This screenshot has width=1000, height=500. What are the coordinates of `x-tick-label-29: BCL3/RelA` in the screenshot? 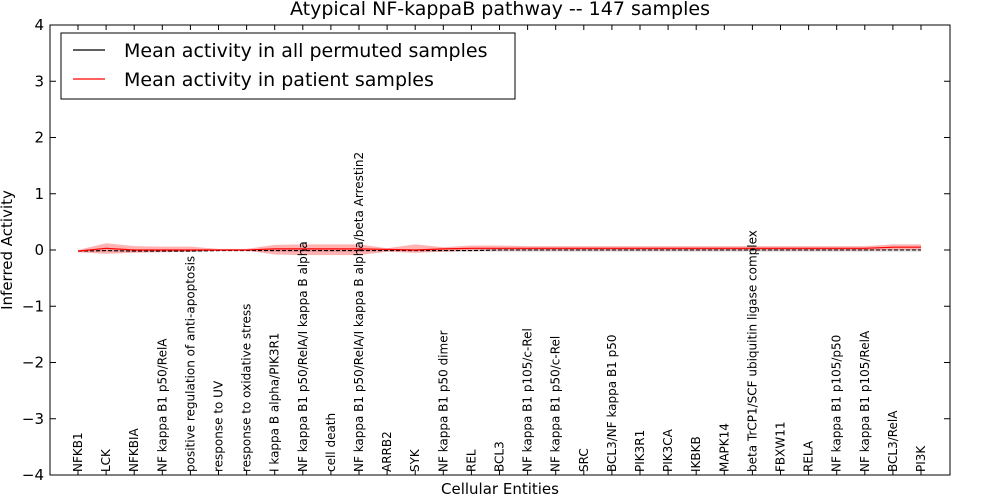 It's located at (893, 441).